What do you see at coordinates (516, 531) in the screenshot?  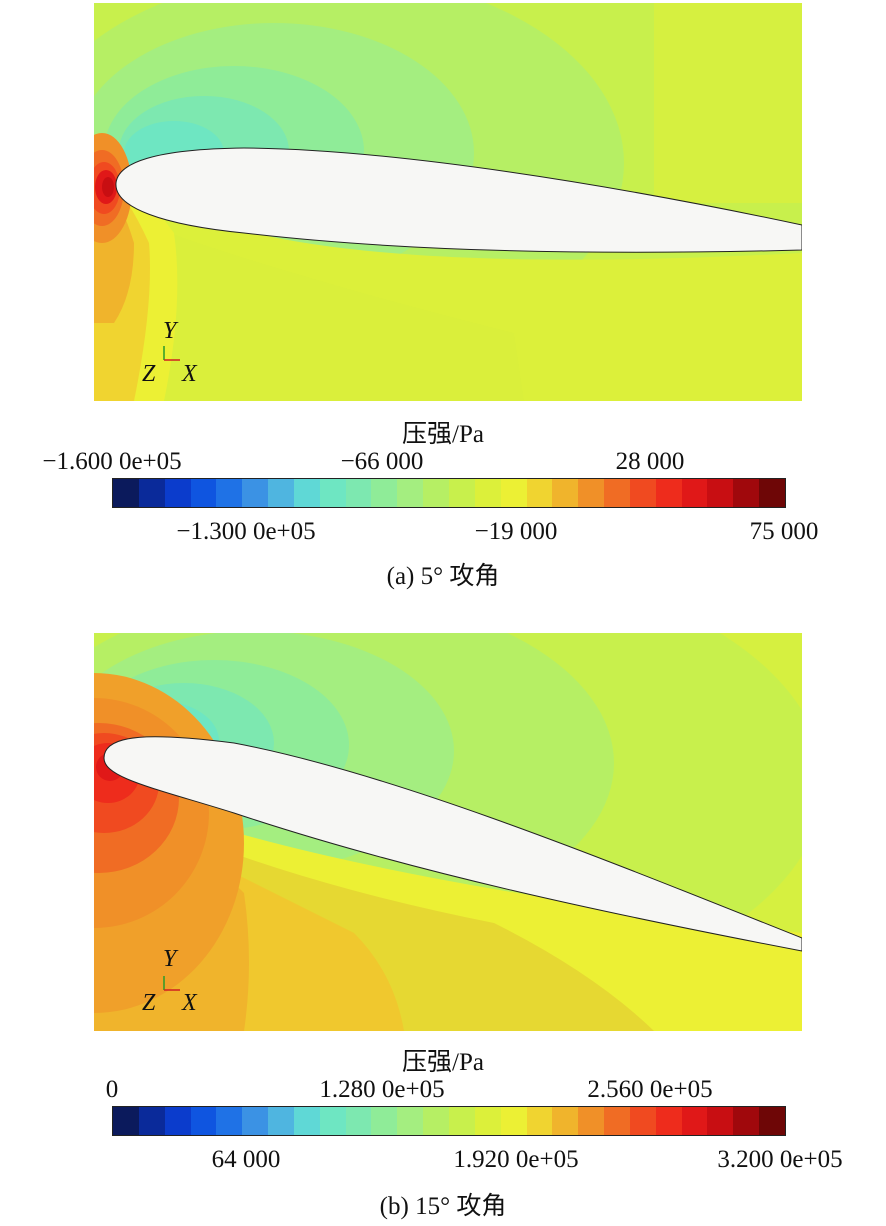 I see `colorbar-tick-a-l1: −19 000` at bounding box center [516, 531].